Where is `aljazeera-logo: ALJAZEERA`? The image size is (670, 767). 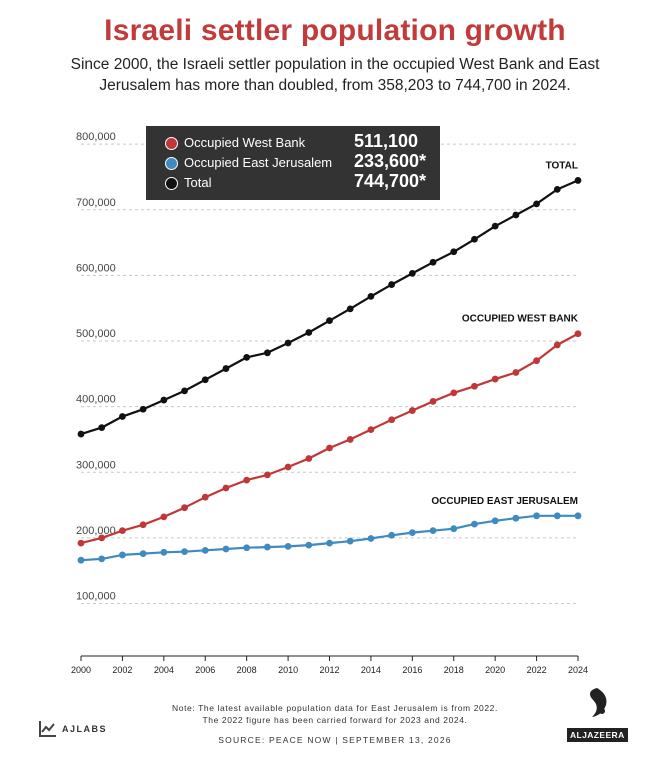
aljazeera-logo: ALJAZEERA is located at coordinates (597, 714).